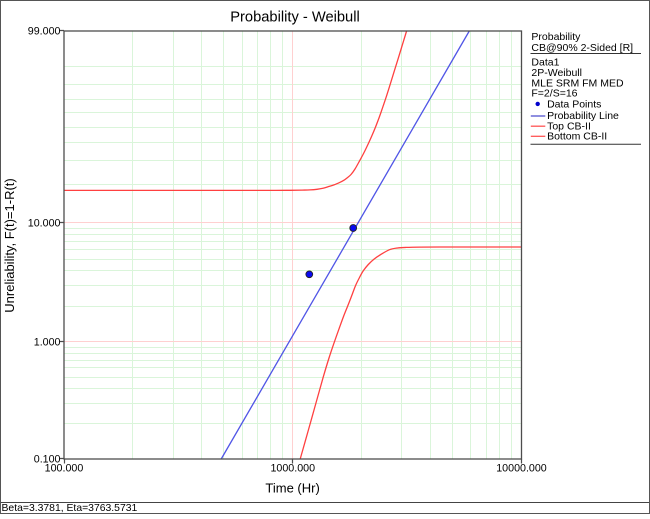  What do you see at coordinates (44, 223) in the screenshot?
I see `svg-text: 10.000` at bounding box center [44, 223].